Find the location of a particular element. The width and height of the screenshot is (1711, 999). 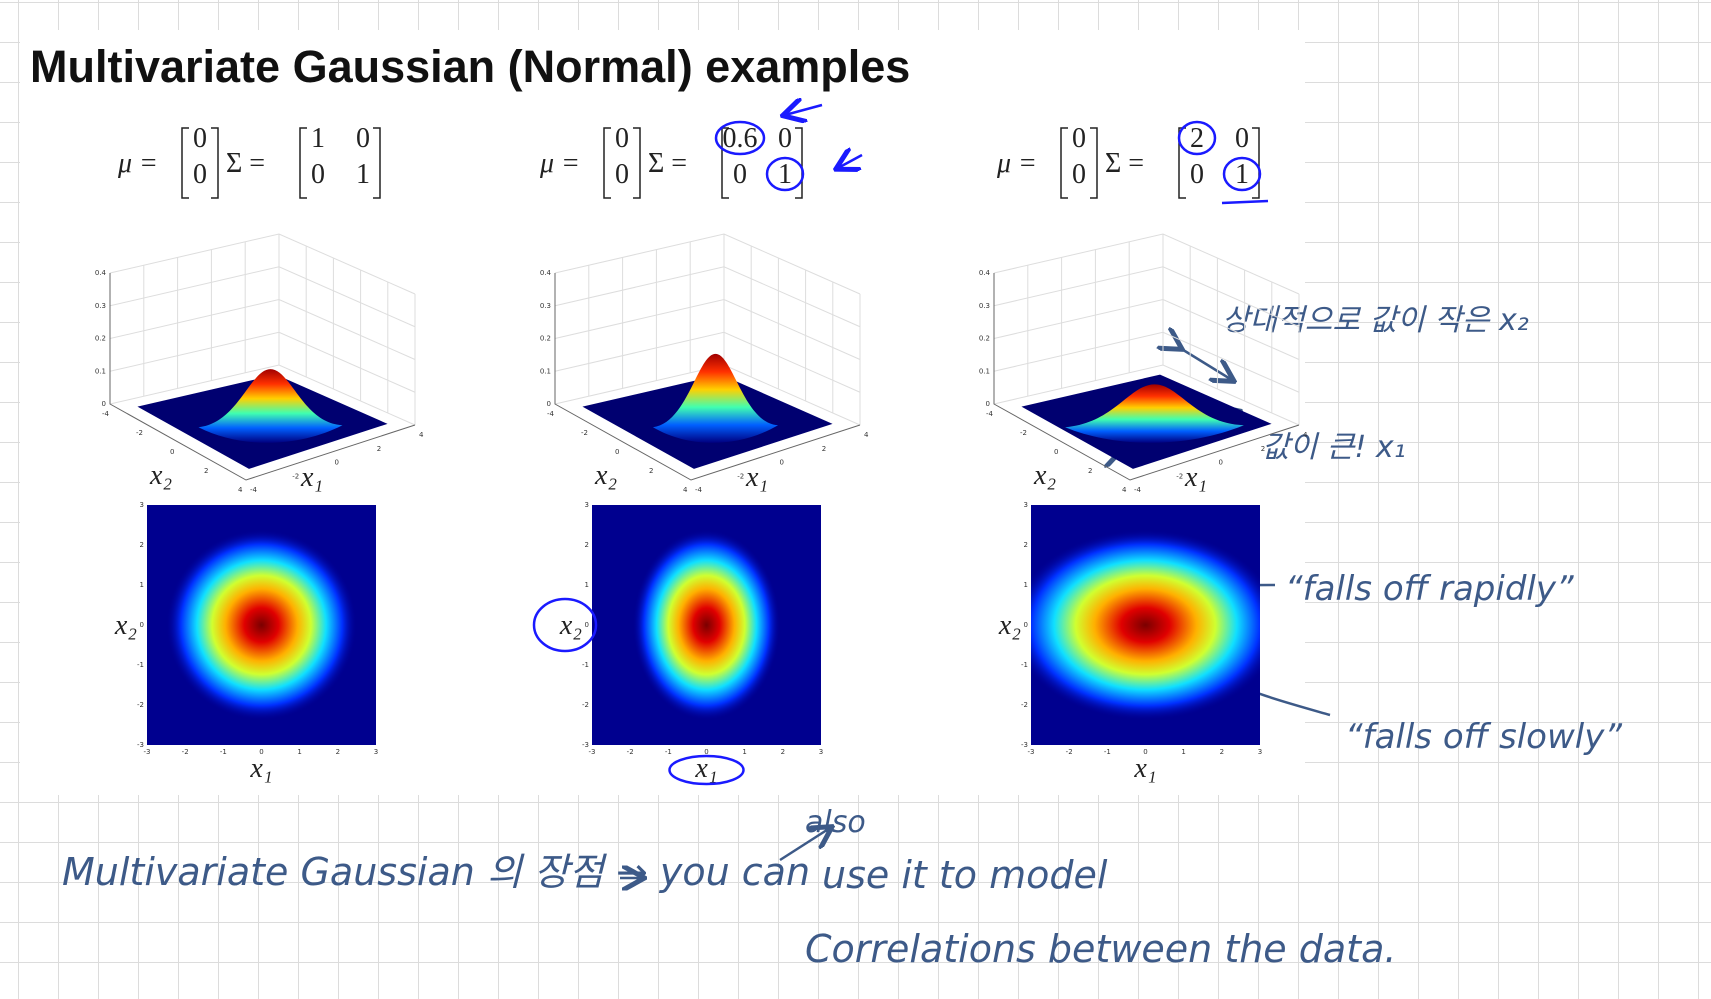

annotation: “falls off rapidly” is located at coordinates (1429, 589).